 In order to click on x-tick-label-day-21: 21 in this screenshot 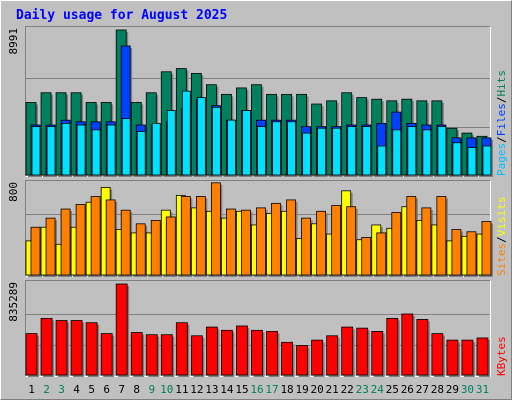, I will do `click(332, 389)`.